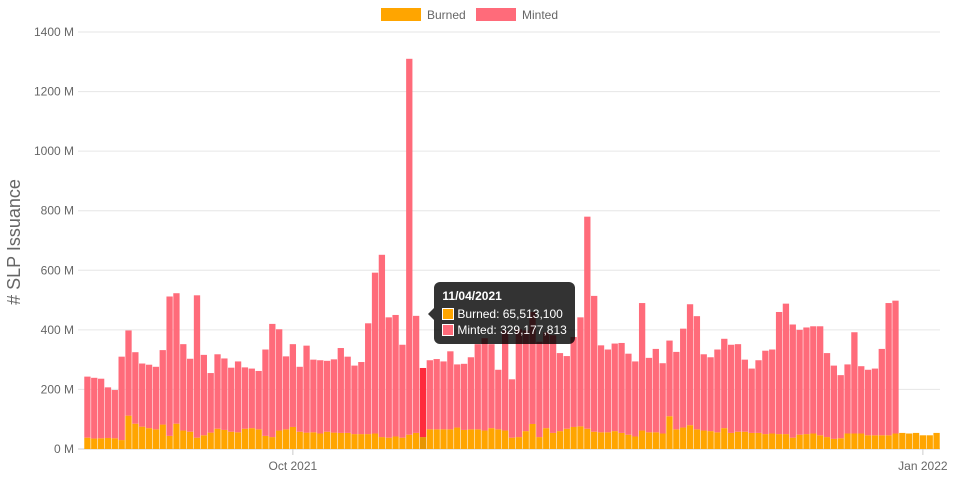  I want to click on legend-item-minted: Minted, so click(517, 15).